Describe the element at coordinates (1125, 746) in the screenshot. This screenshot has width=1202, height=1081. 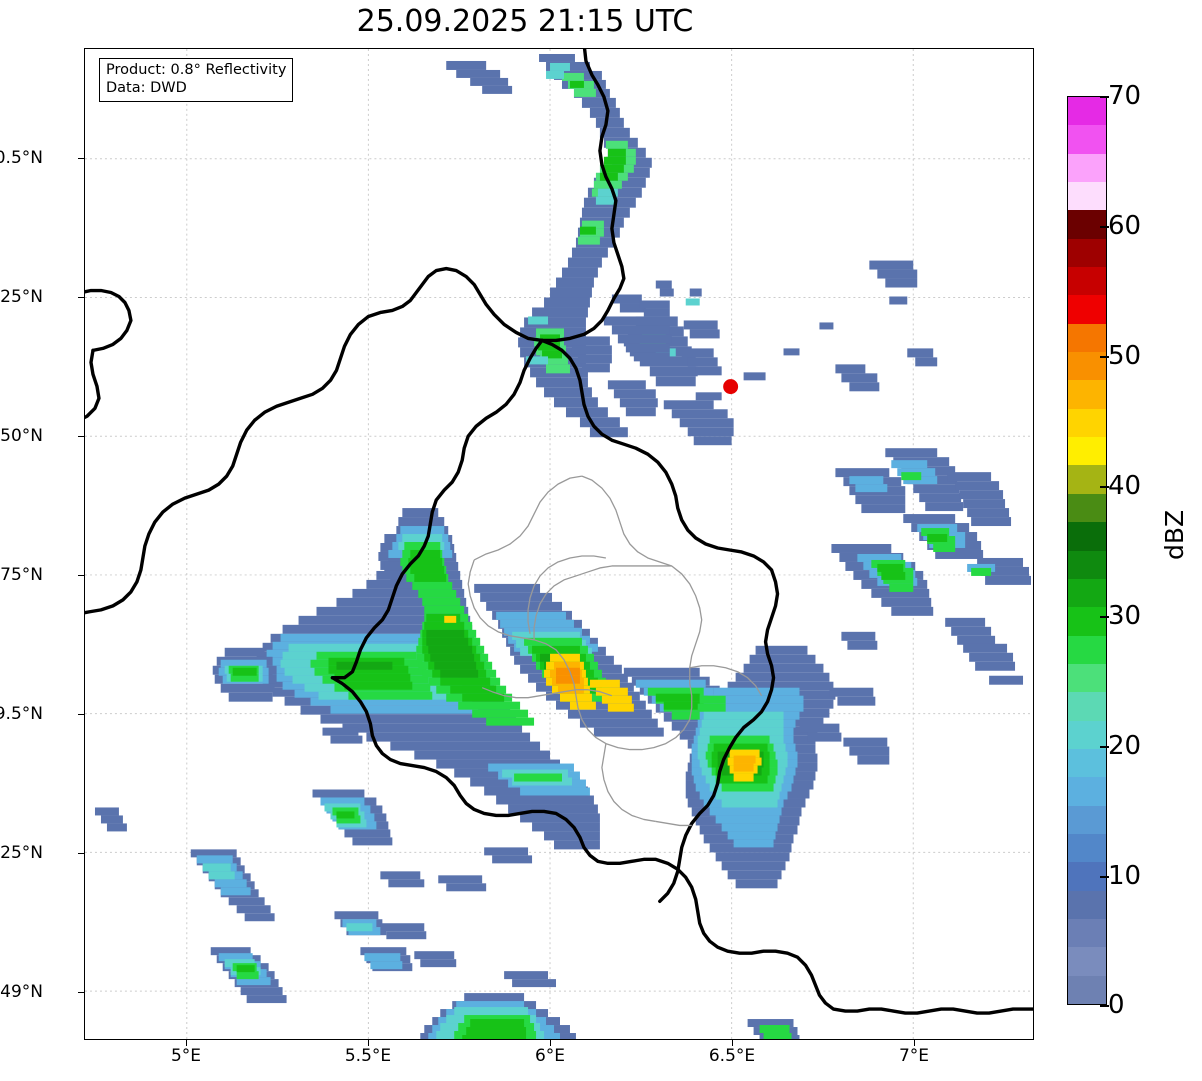
I see `cbtick-label-20: 20` at that location.